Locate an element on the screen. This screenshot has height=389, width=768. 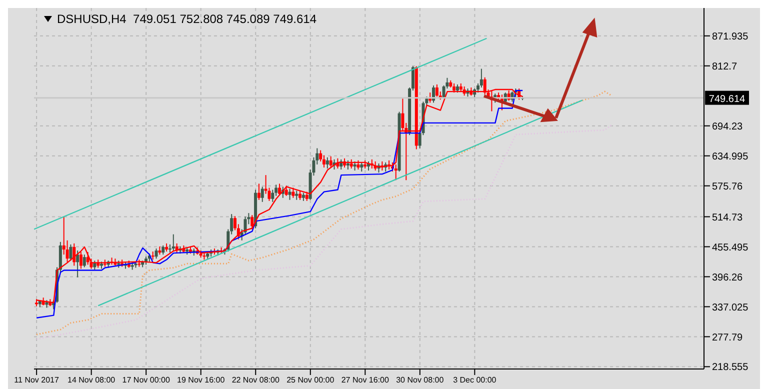
x-tick-label: 30 Nov 08:00 is located at coordinates (420, 380).